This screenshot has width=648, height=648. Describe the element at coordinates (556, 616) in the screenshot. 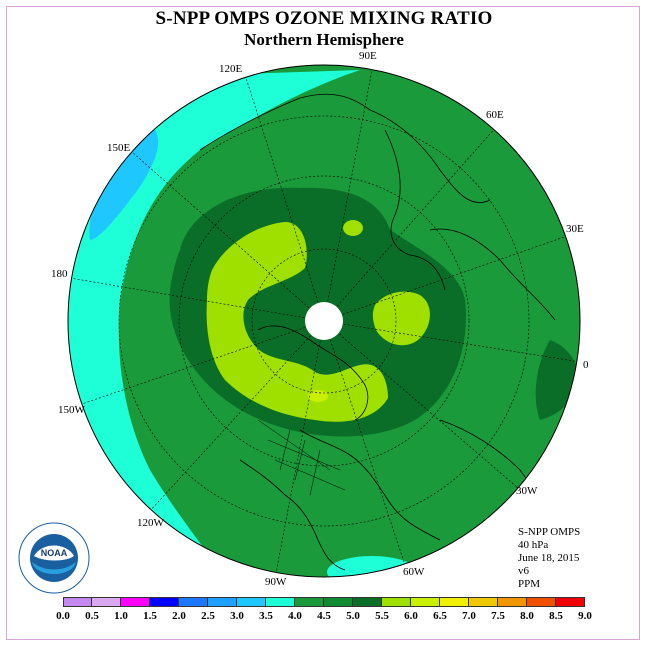

I see `color-bar-label: 8.5` at that location.